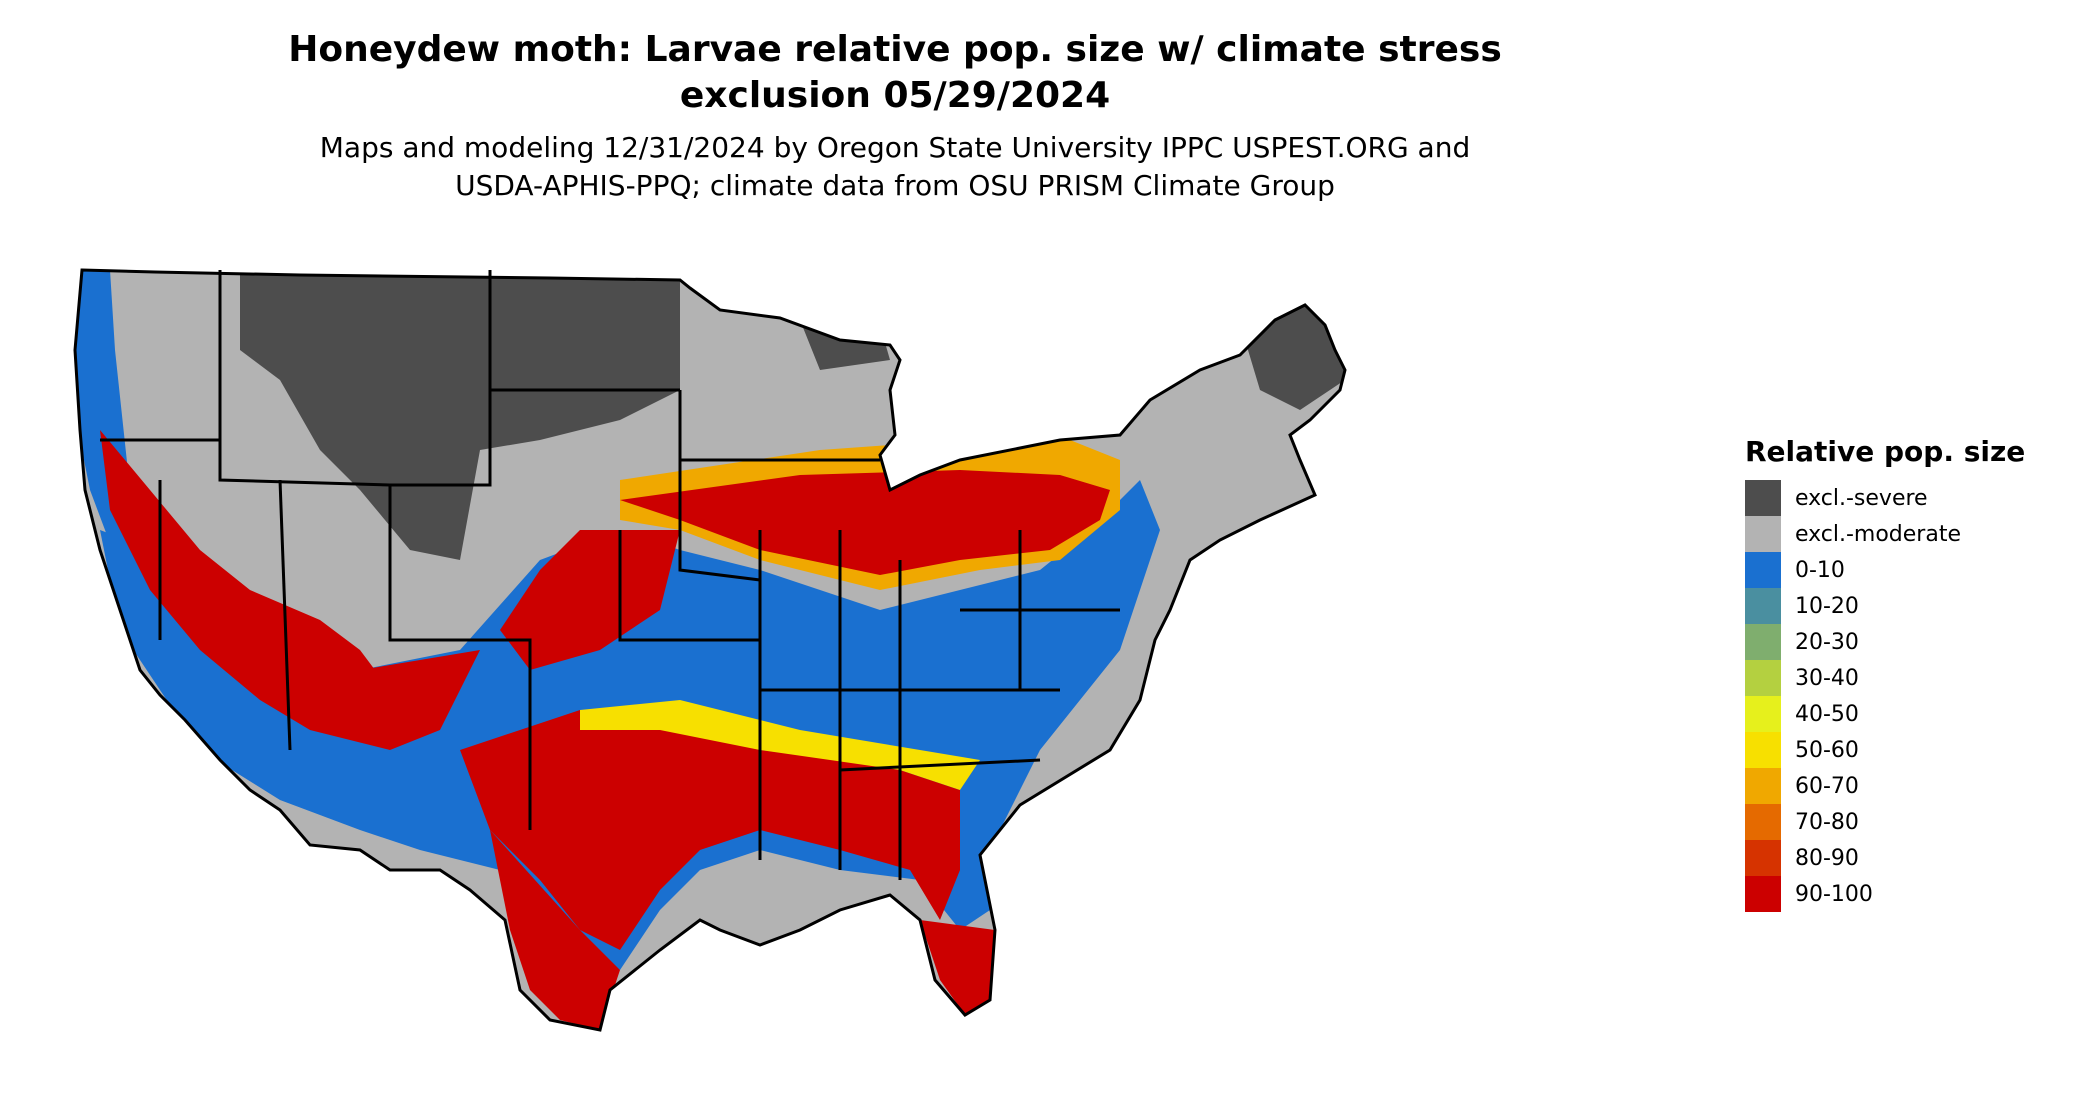 Image resolution: width=2100 pixels, height=1116 pixels. I want to click on map-title-line-2: exclusion 05/29/2024, so click(895, 95).